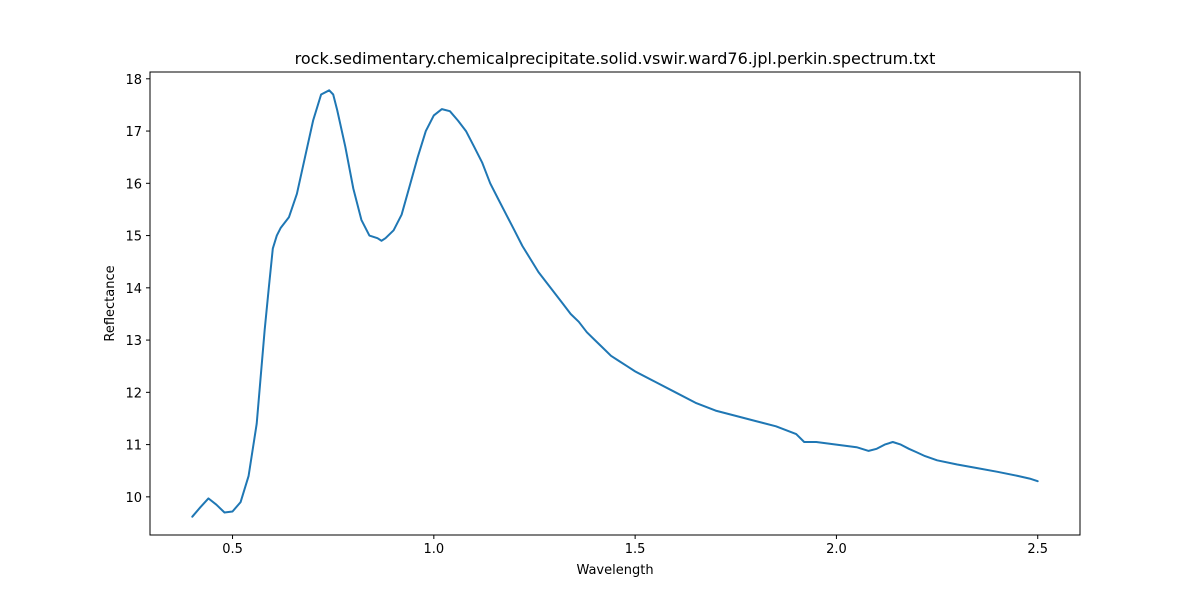  What do you see at coordinates (1037, 549) in the screenshot?
I see `x-tick-label: 2.5` at bounding box center [1037, 549].